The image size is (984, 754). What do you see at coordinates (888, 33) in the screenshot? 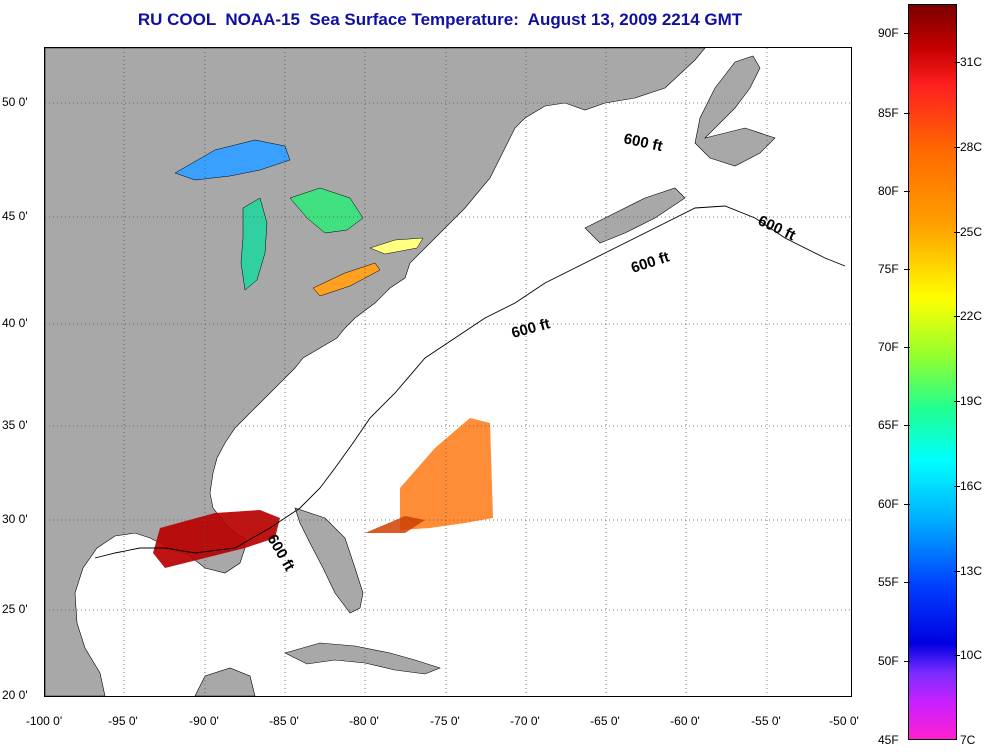
I see `cb-f-90: 90F` at bounding box center [888, 33].